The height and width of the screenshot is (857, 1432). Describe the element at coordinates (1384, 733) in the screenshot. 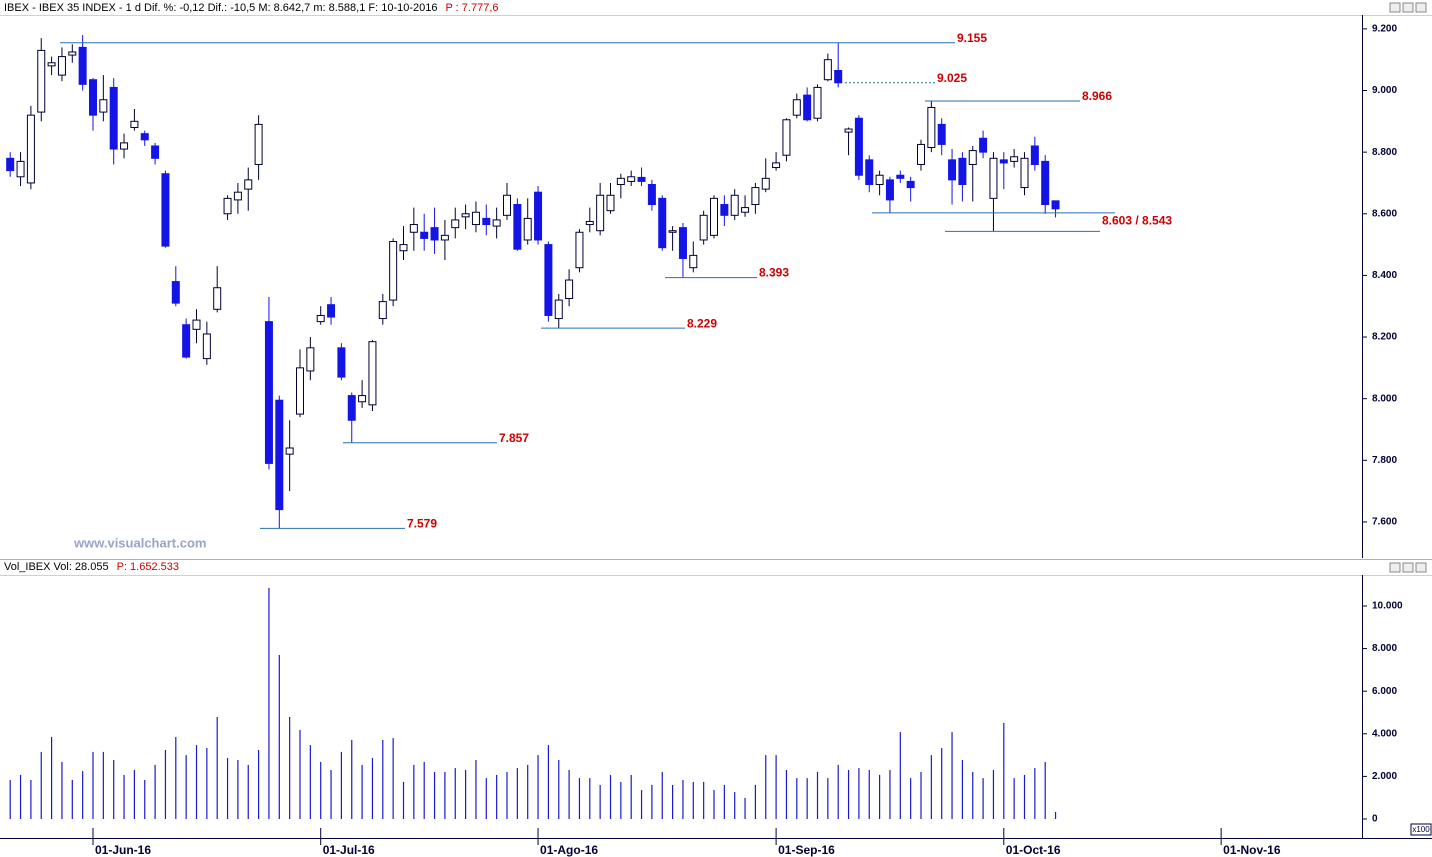

I see `y-tick-label: 4.000` at that location.